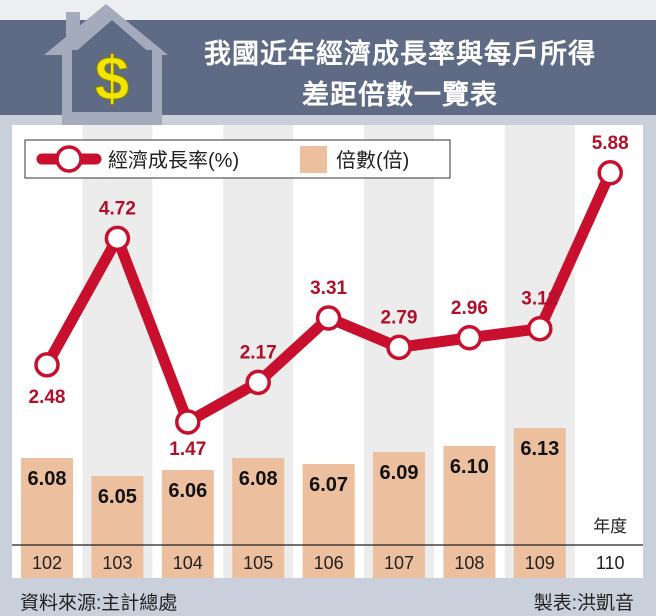  I want to click on legend-bar-swatch, so click(313, 159).